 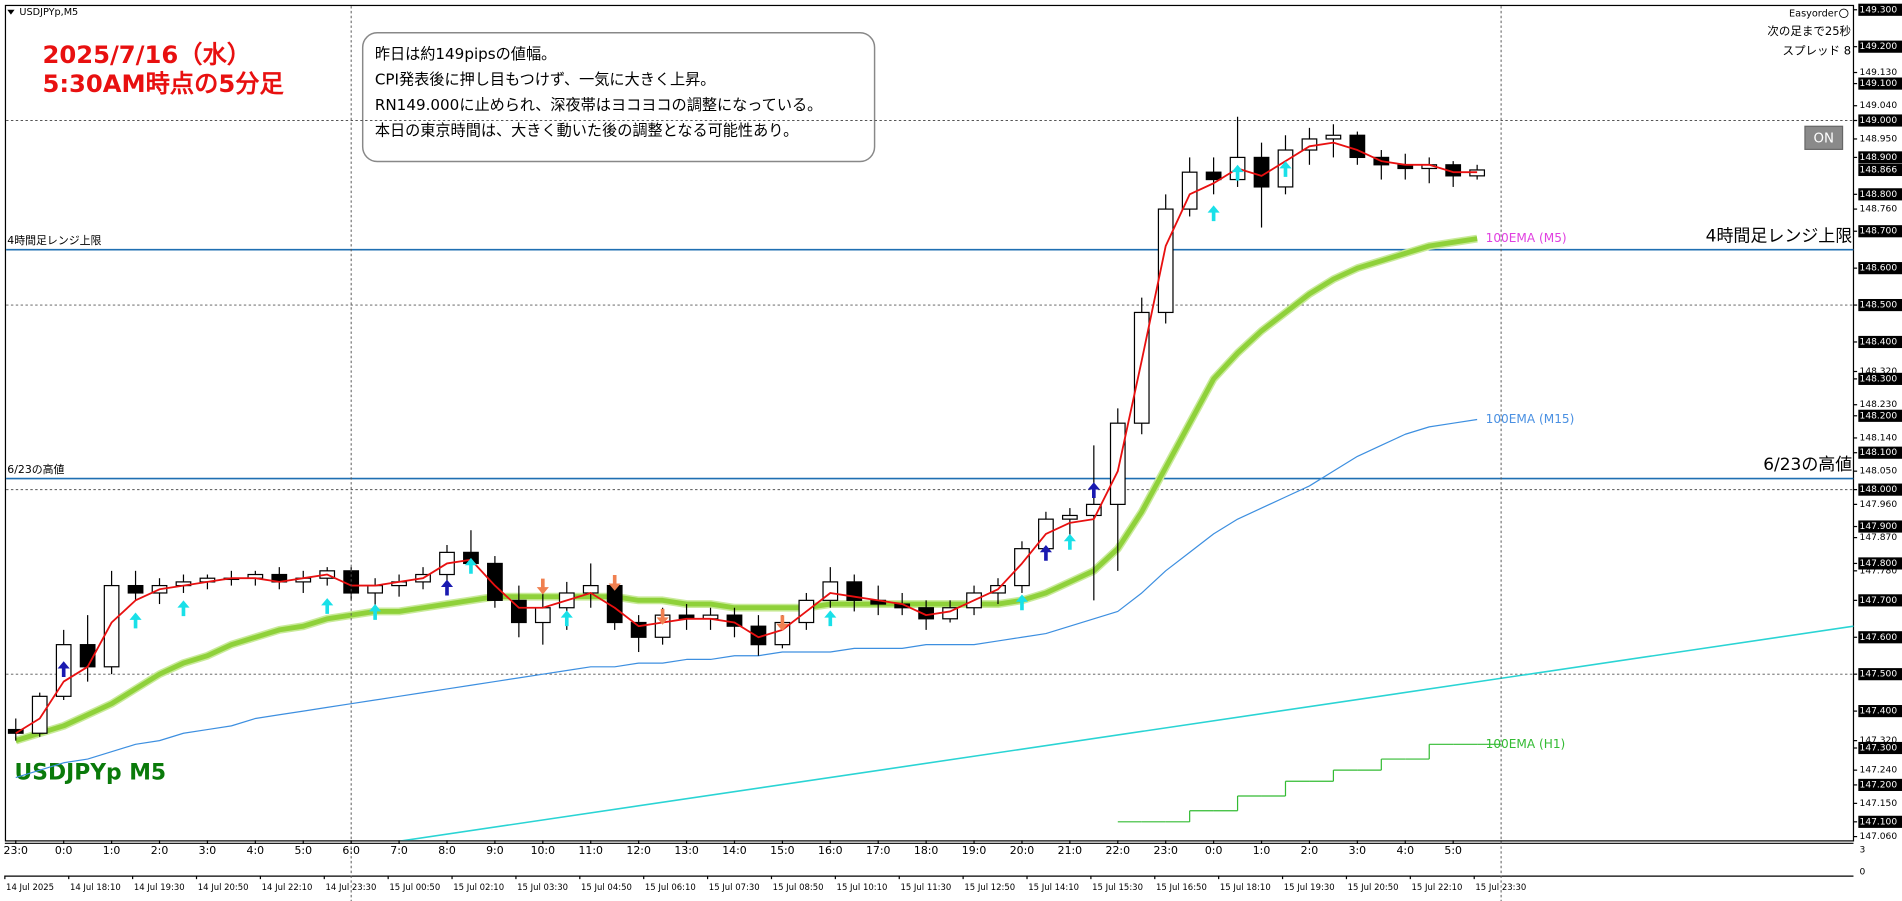 I want to click on y-tick-label: 149.200, so click(x=1879, y=47).